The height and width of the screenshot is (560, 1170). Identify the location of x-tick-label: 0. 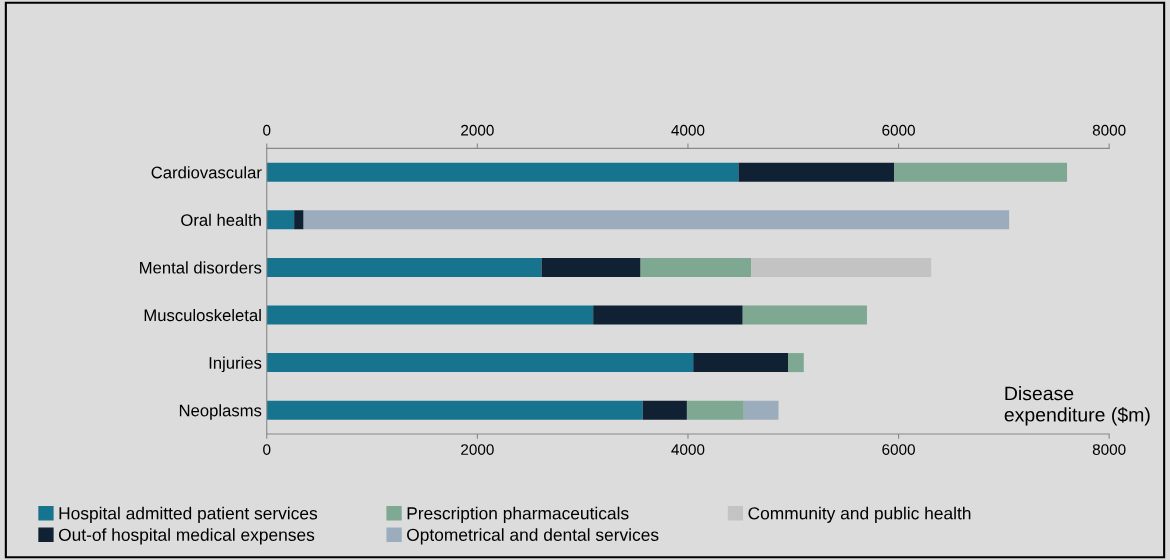
(267, 449).